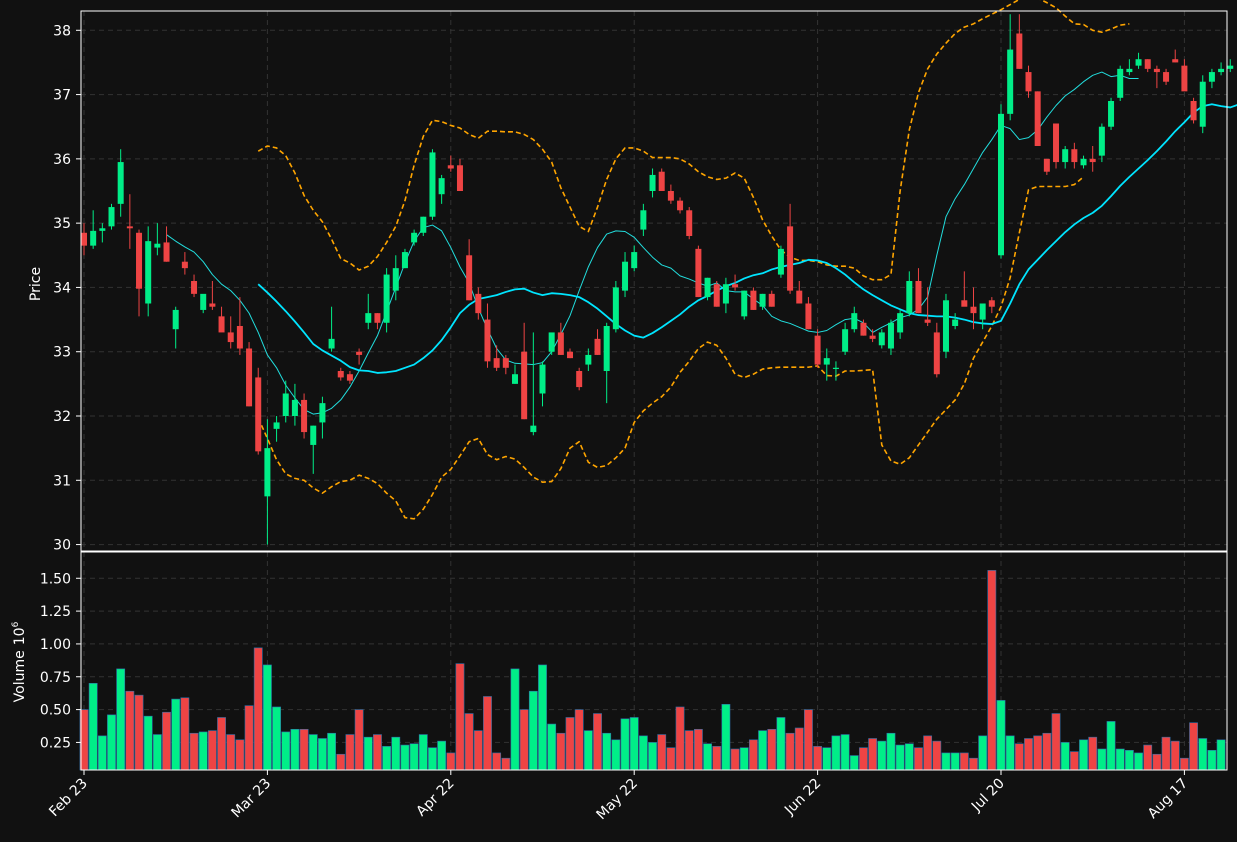 The width and height of the screenshot is (1237, 842). What do you see at coordinates (20, 636) in the screenshot?
I see `volume-axis-label-scale: 10` at bounding box center [20, 636].